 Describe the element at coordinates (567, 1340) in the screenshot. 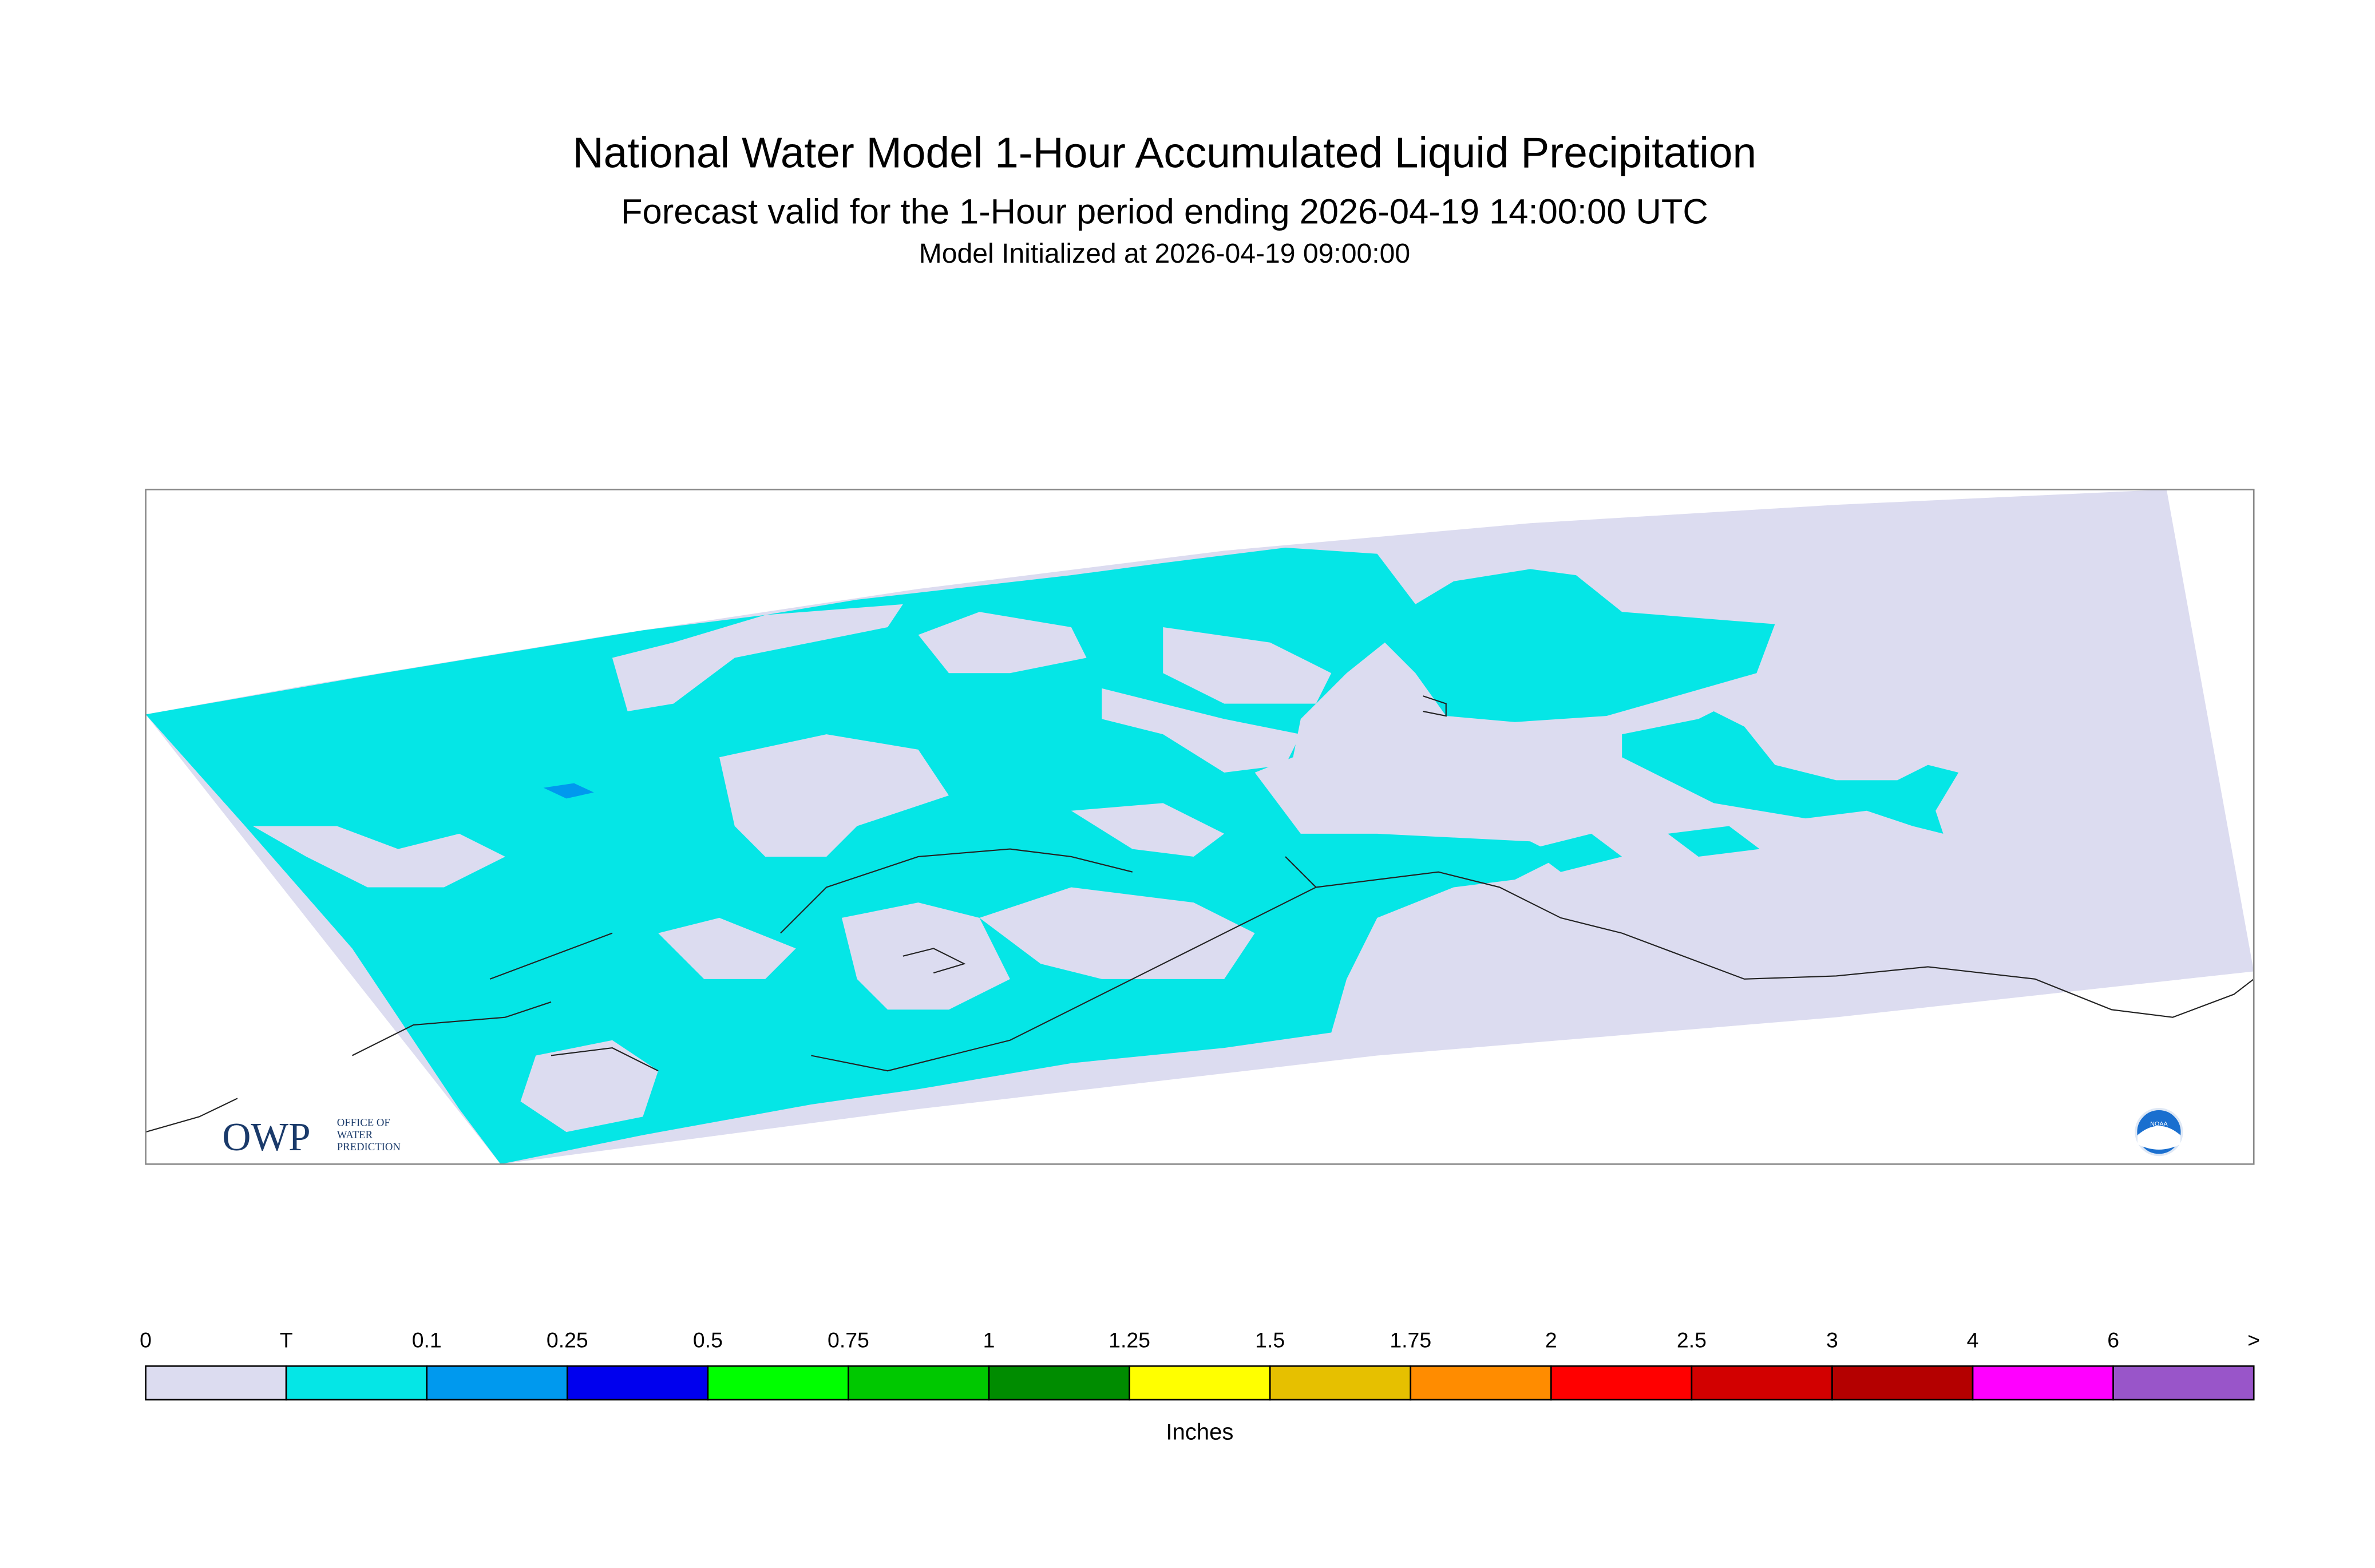

I see `legend-label: 0.25` at that location.